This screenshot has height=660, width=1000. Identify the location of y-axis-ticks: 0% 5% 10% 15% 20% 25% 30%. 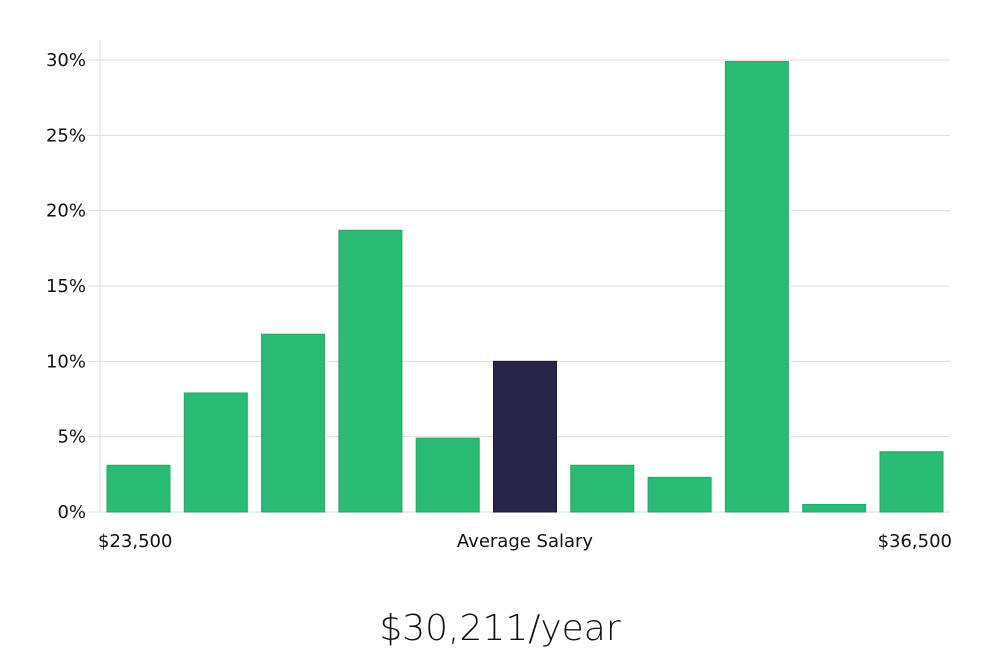
(66, 286).